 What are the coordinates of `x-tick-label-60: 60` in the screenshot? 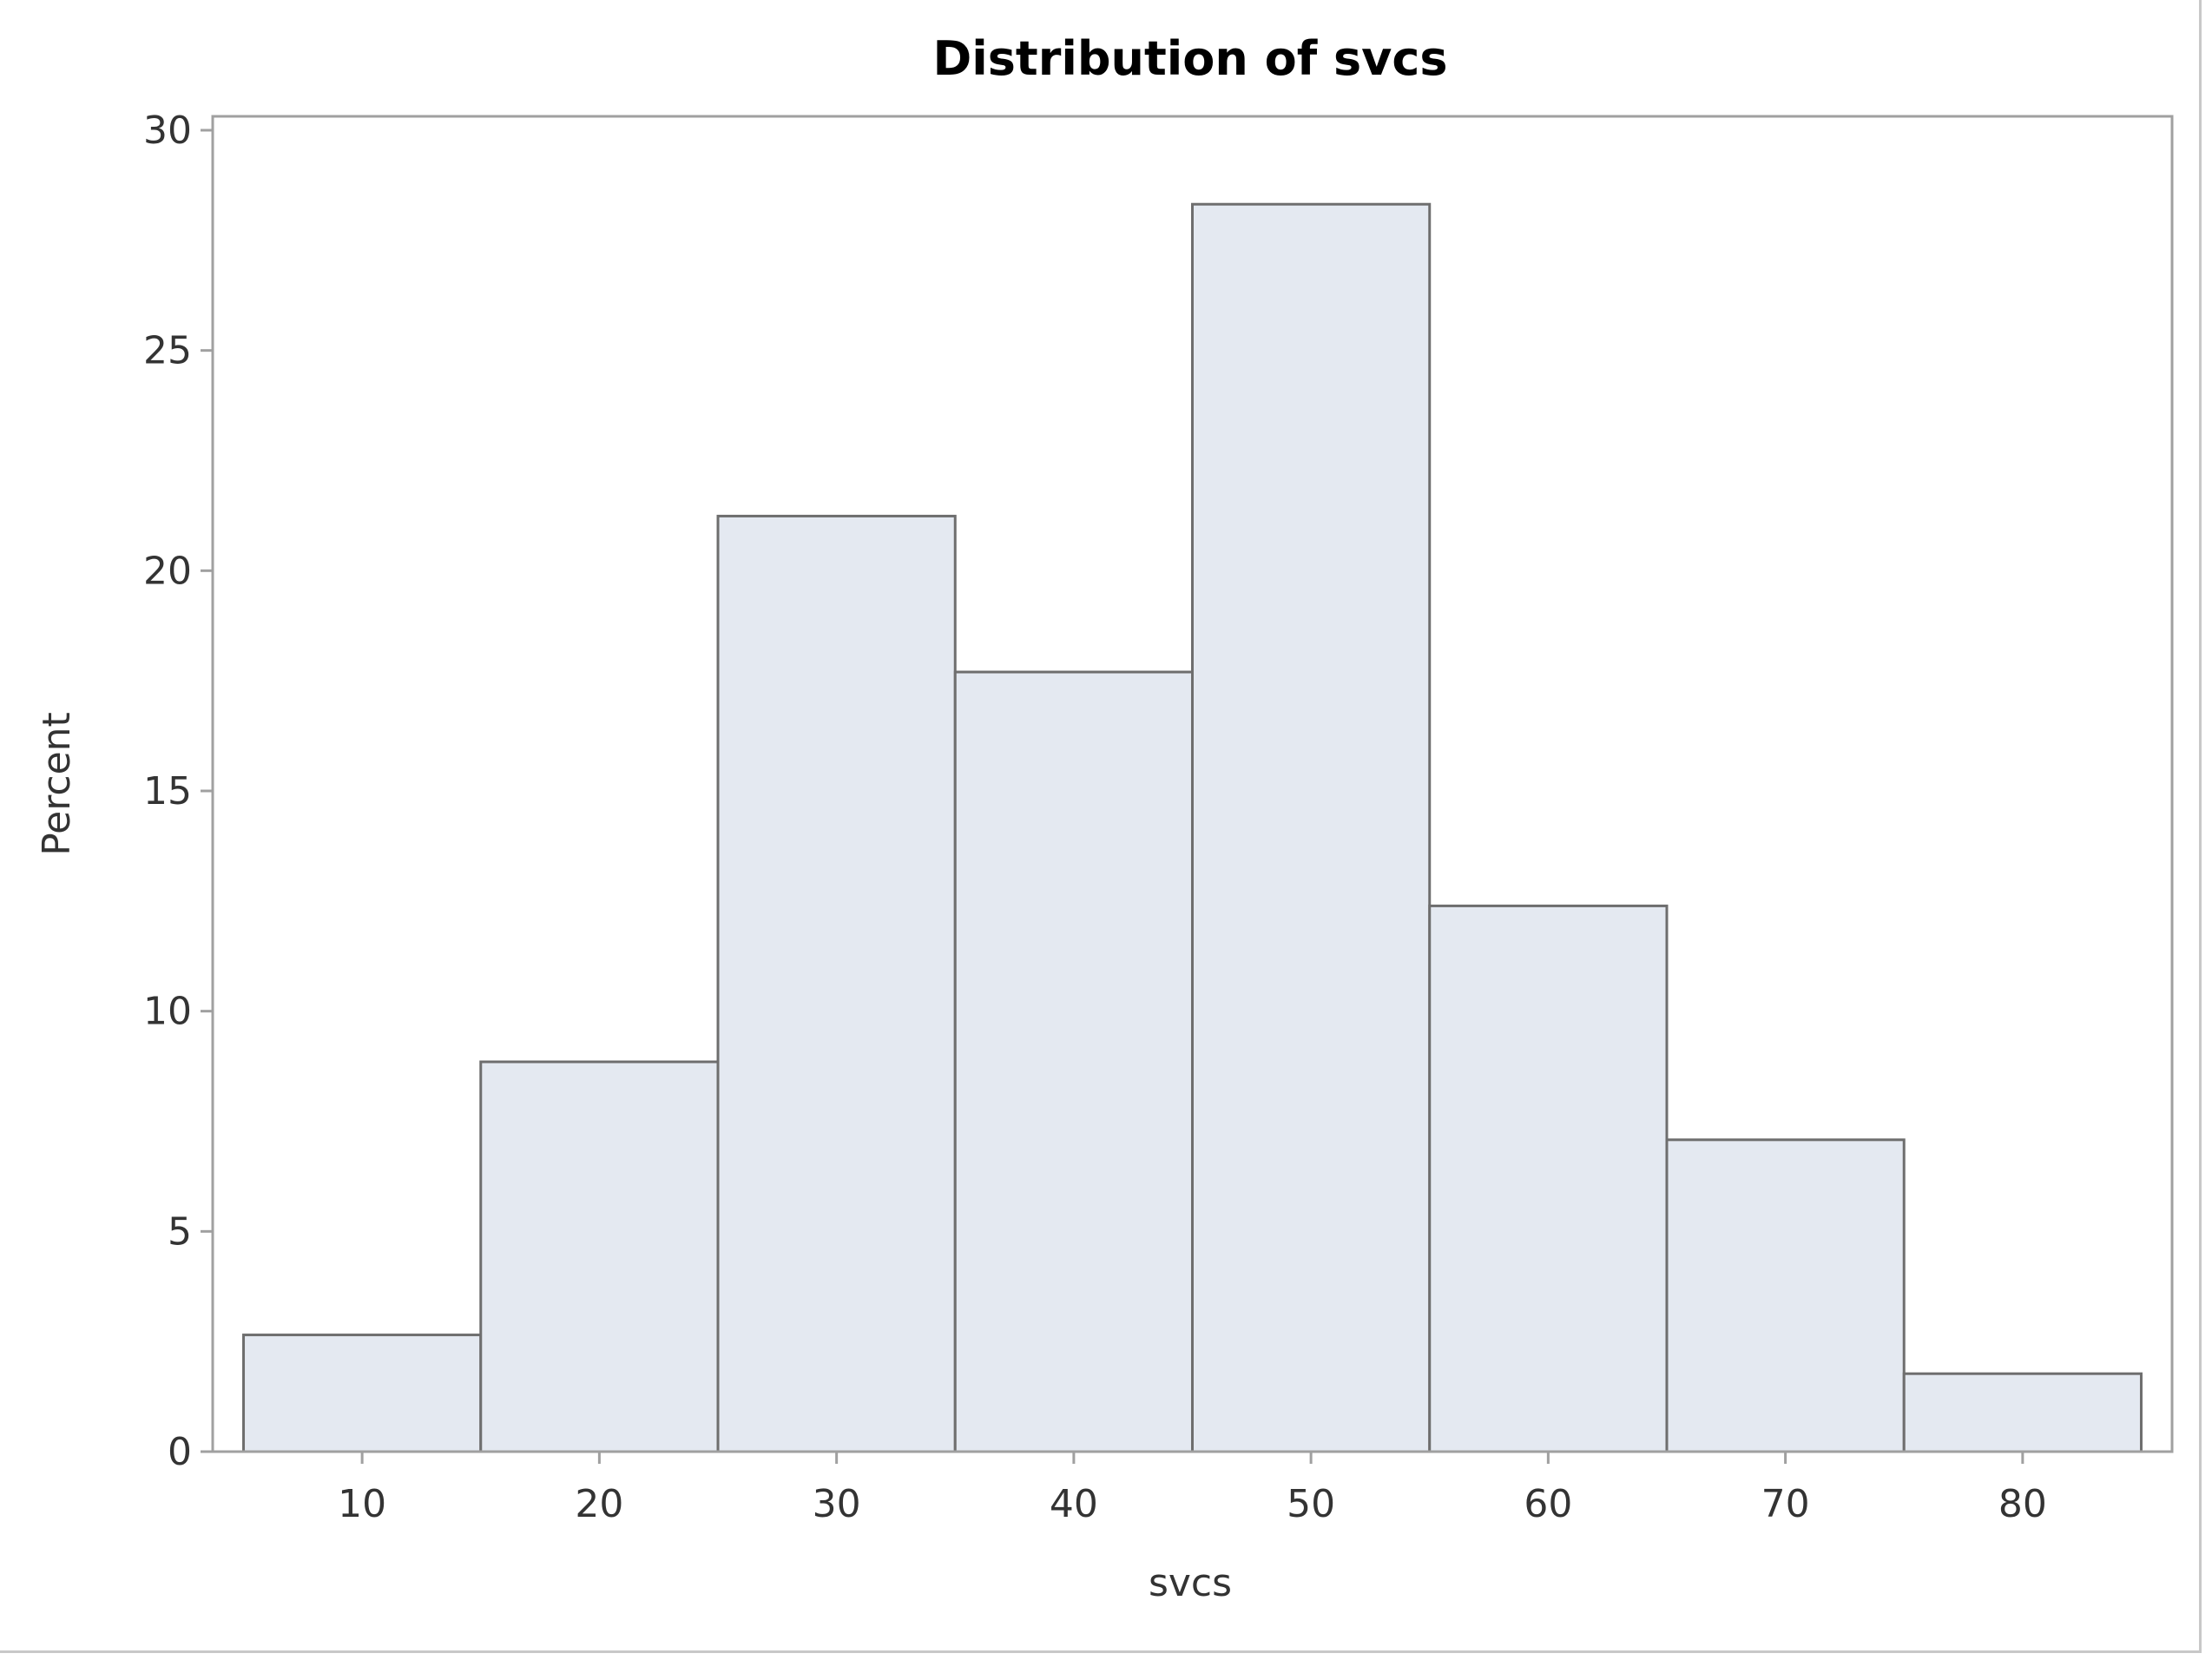 It's located at (1548, 1504).